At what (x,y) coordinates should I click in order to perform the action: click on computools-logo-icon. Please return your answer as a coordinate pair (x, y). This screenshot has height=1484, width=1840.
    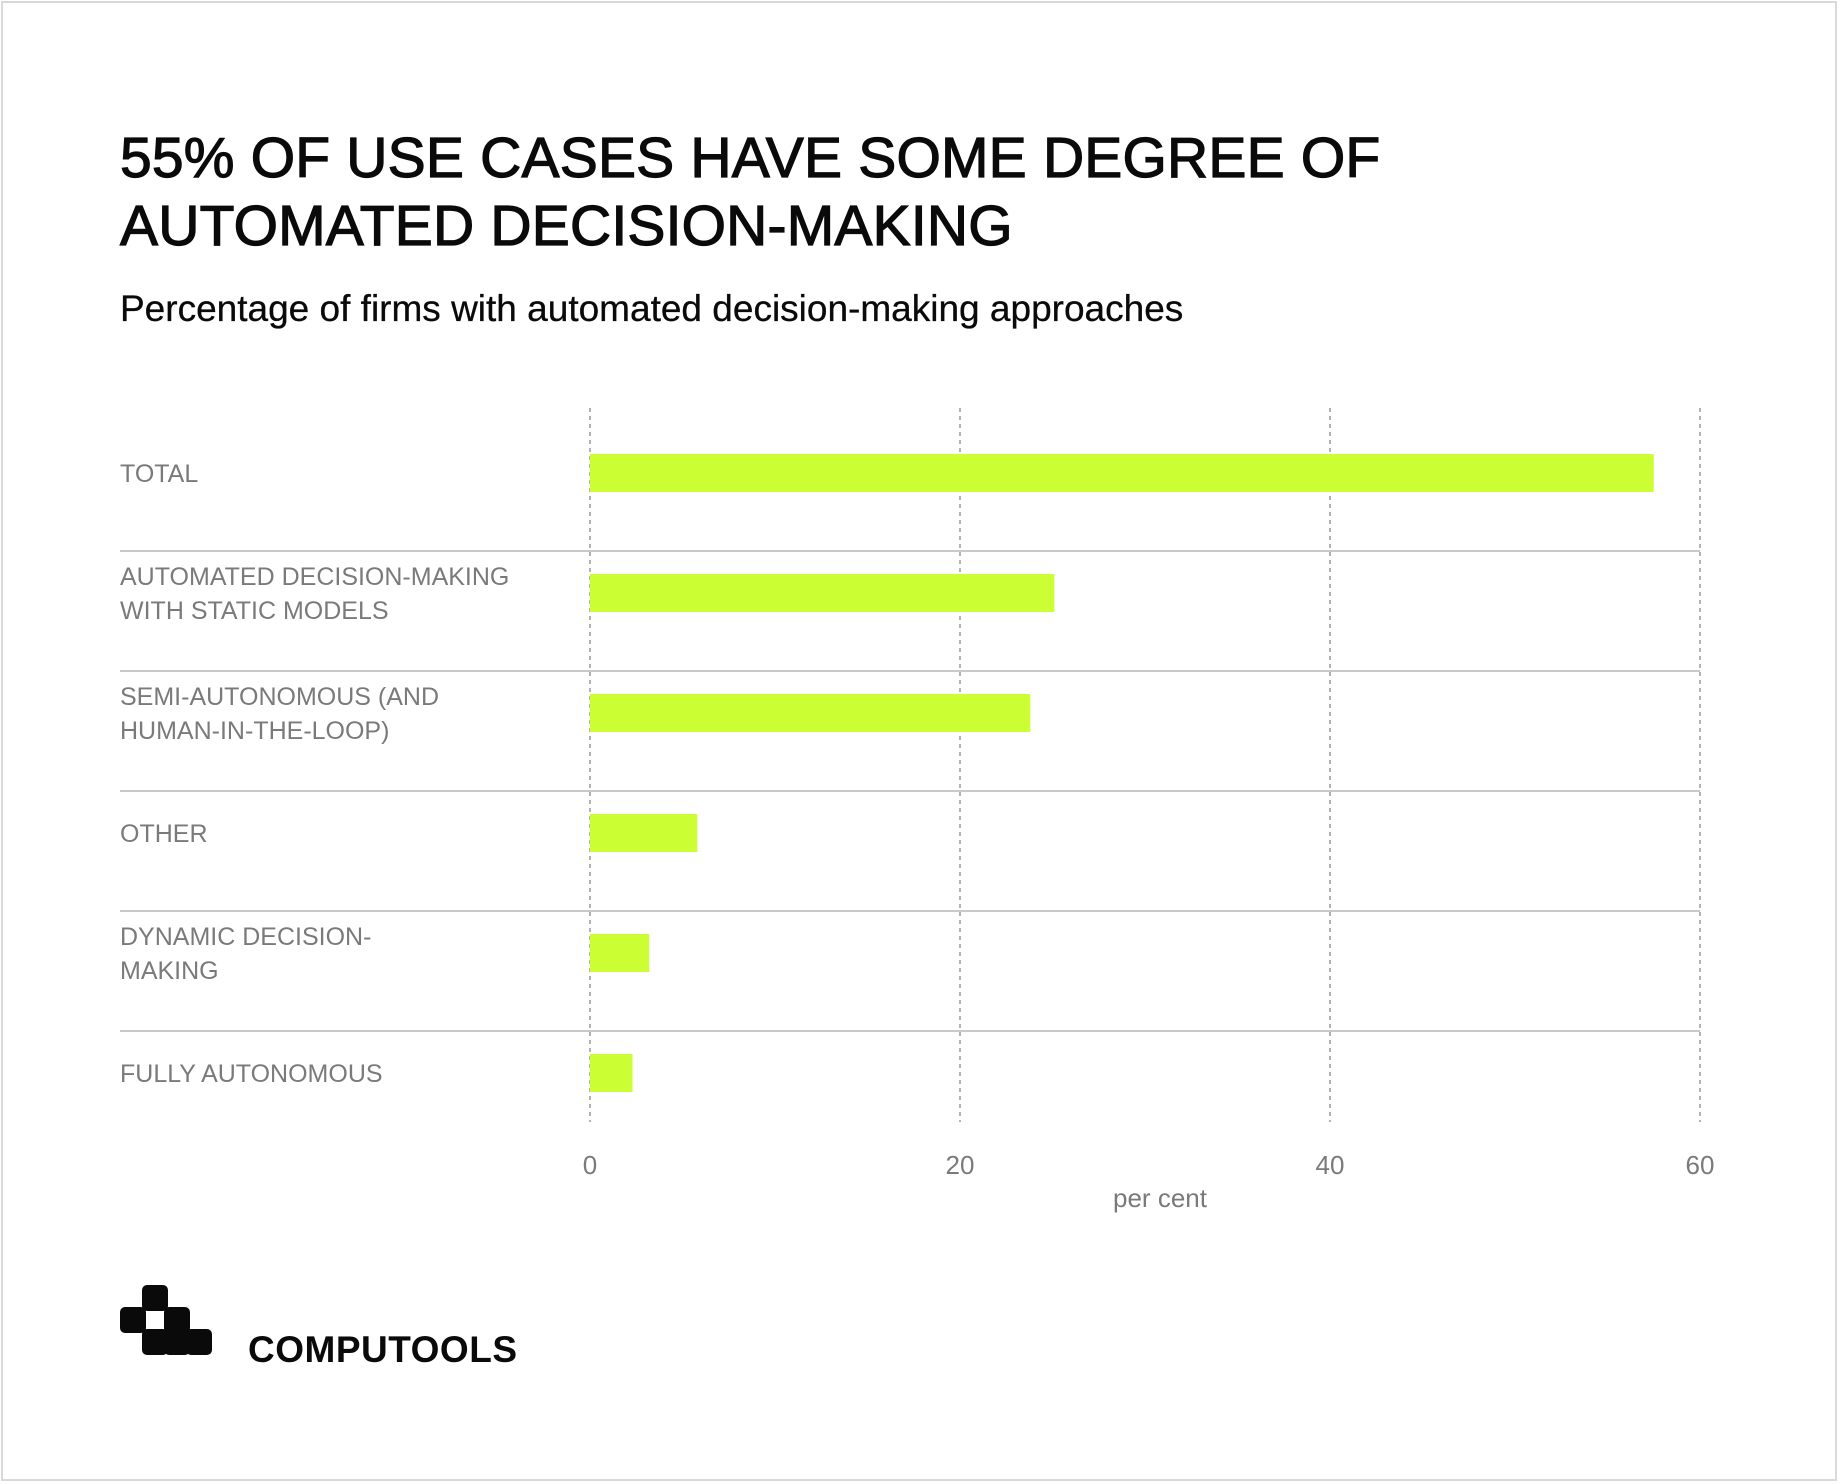
    Looking at the image, I should click on (166, 1320).